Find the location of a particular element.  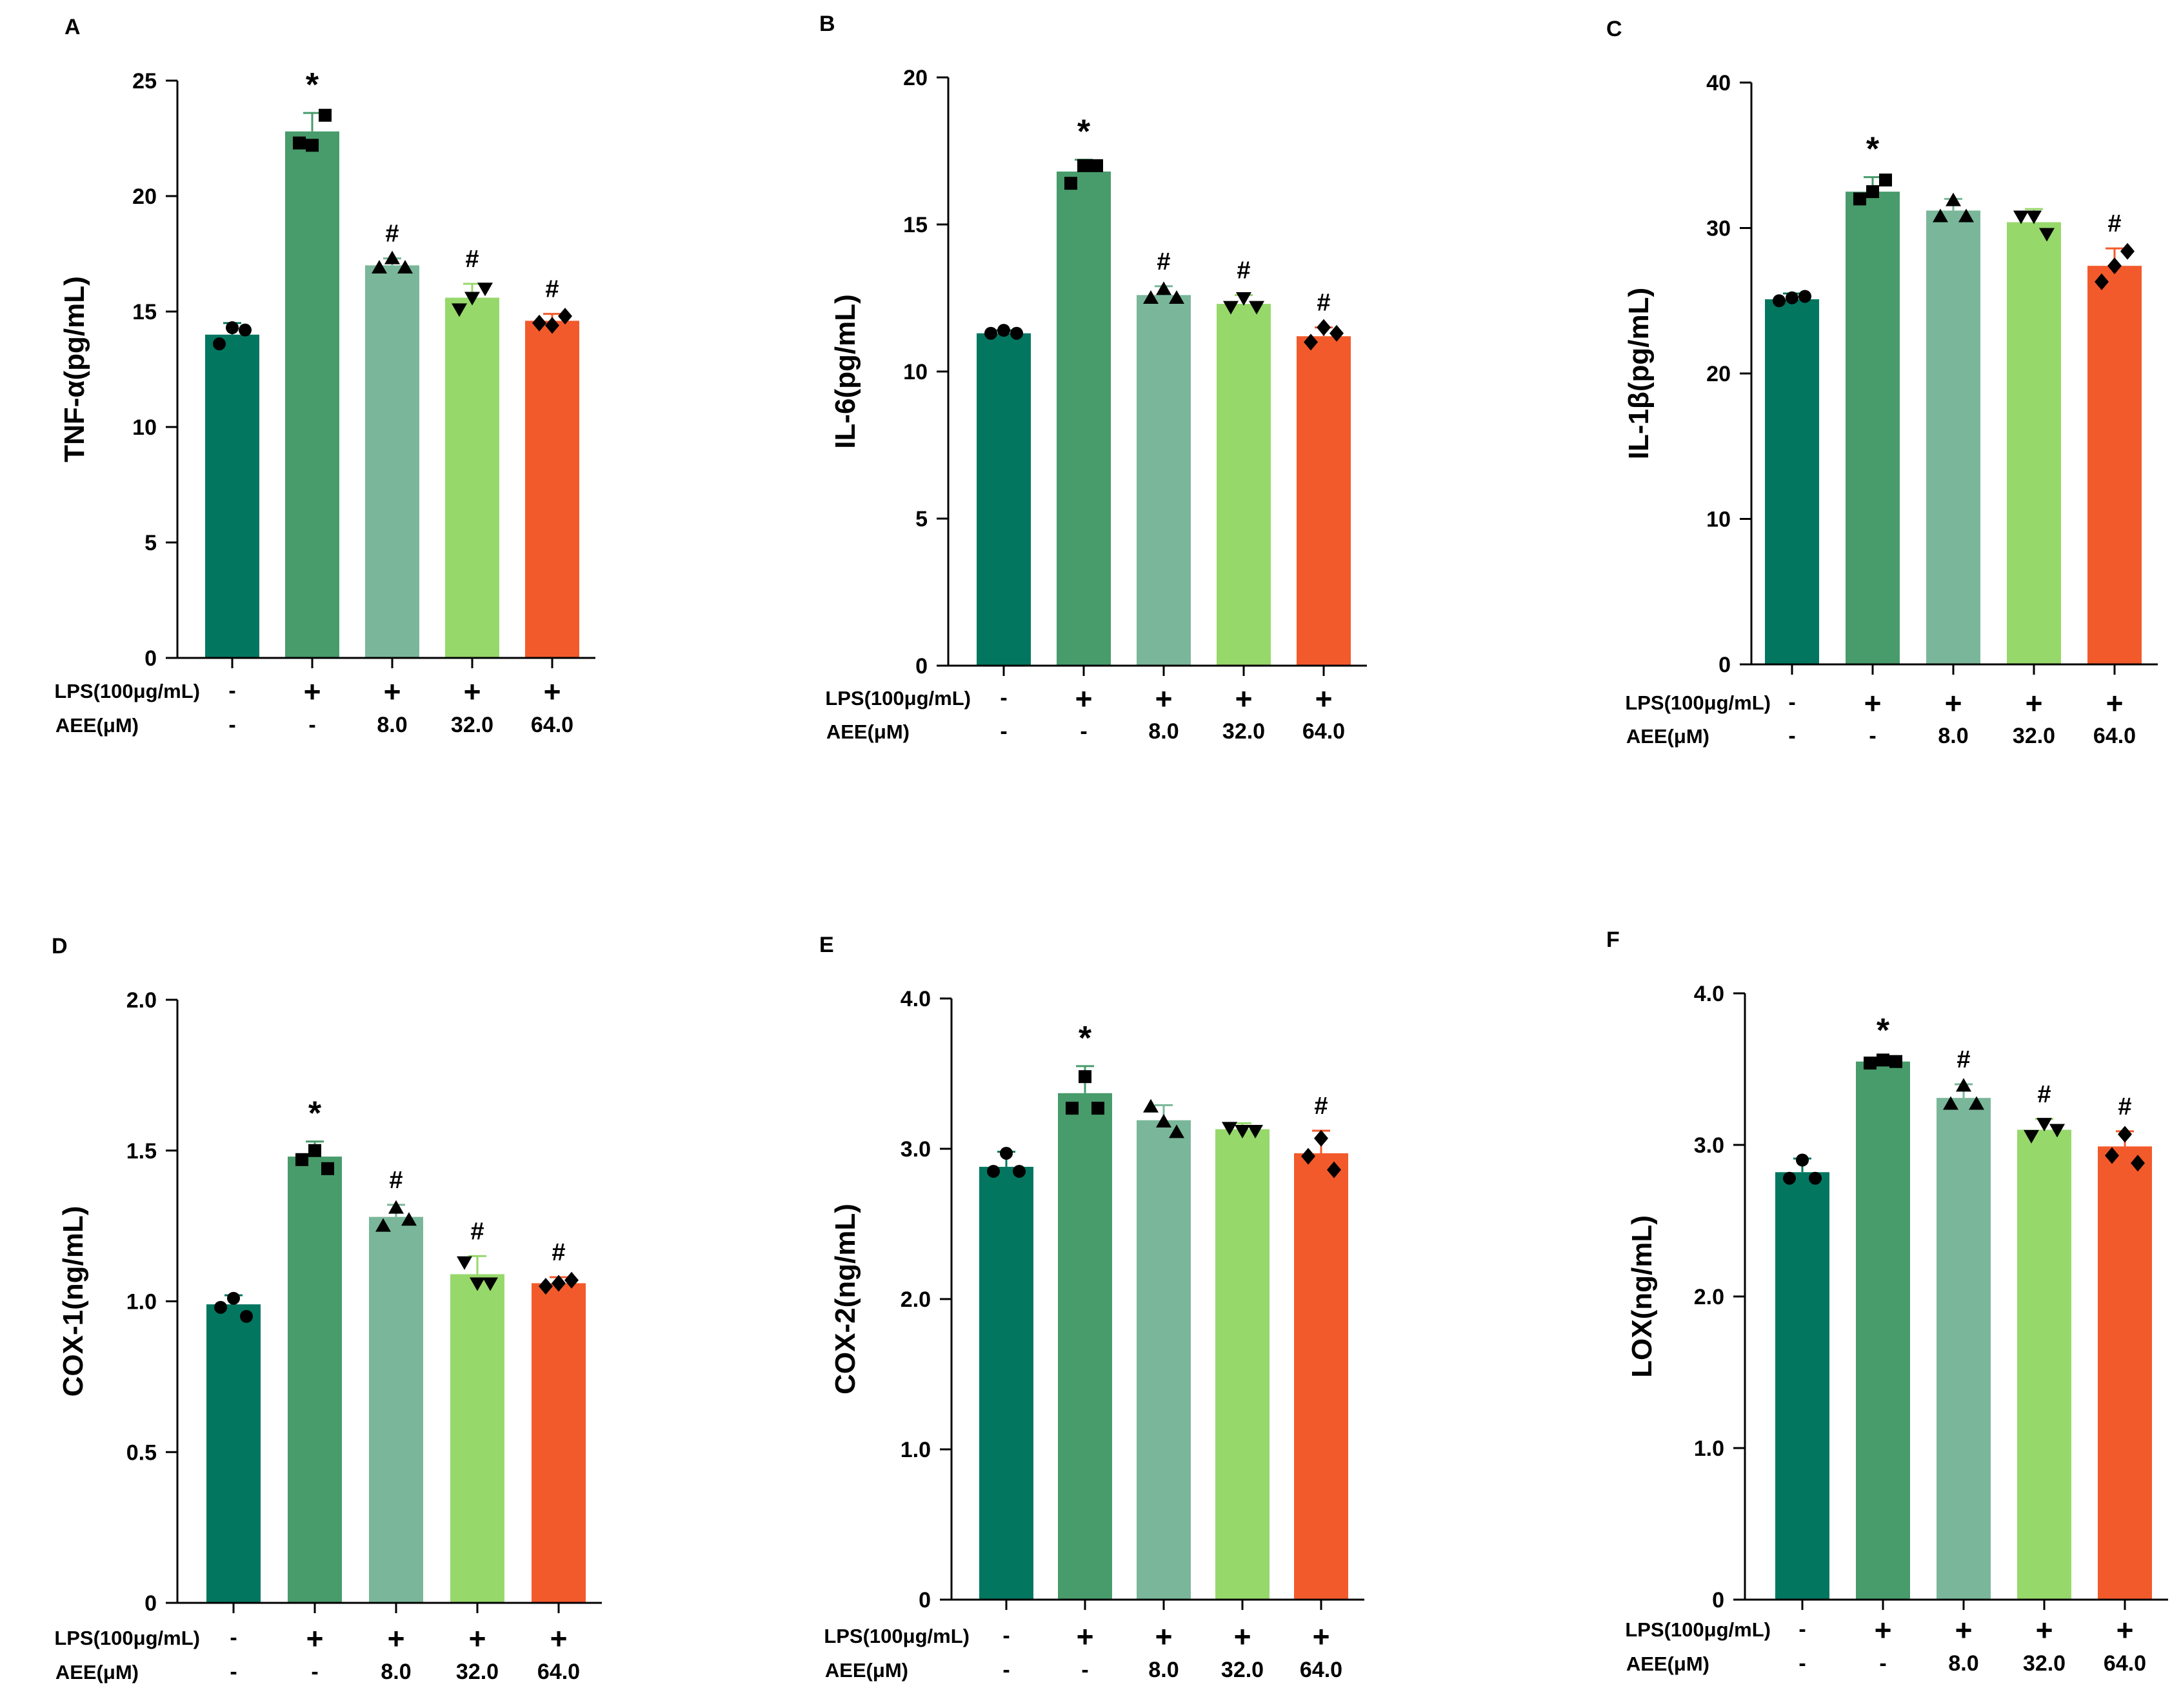

y-axis-label: COX-1(ng/mL) is located at coordinates (73, 1301).